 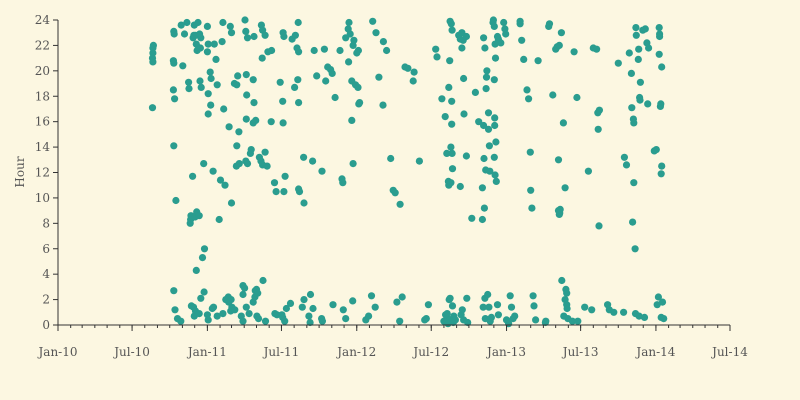 What do you see at coordinates (42, 71) in the screenshot?
I see `y-tick-label: 20` at bounding box center [42, 71].